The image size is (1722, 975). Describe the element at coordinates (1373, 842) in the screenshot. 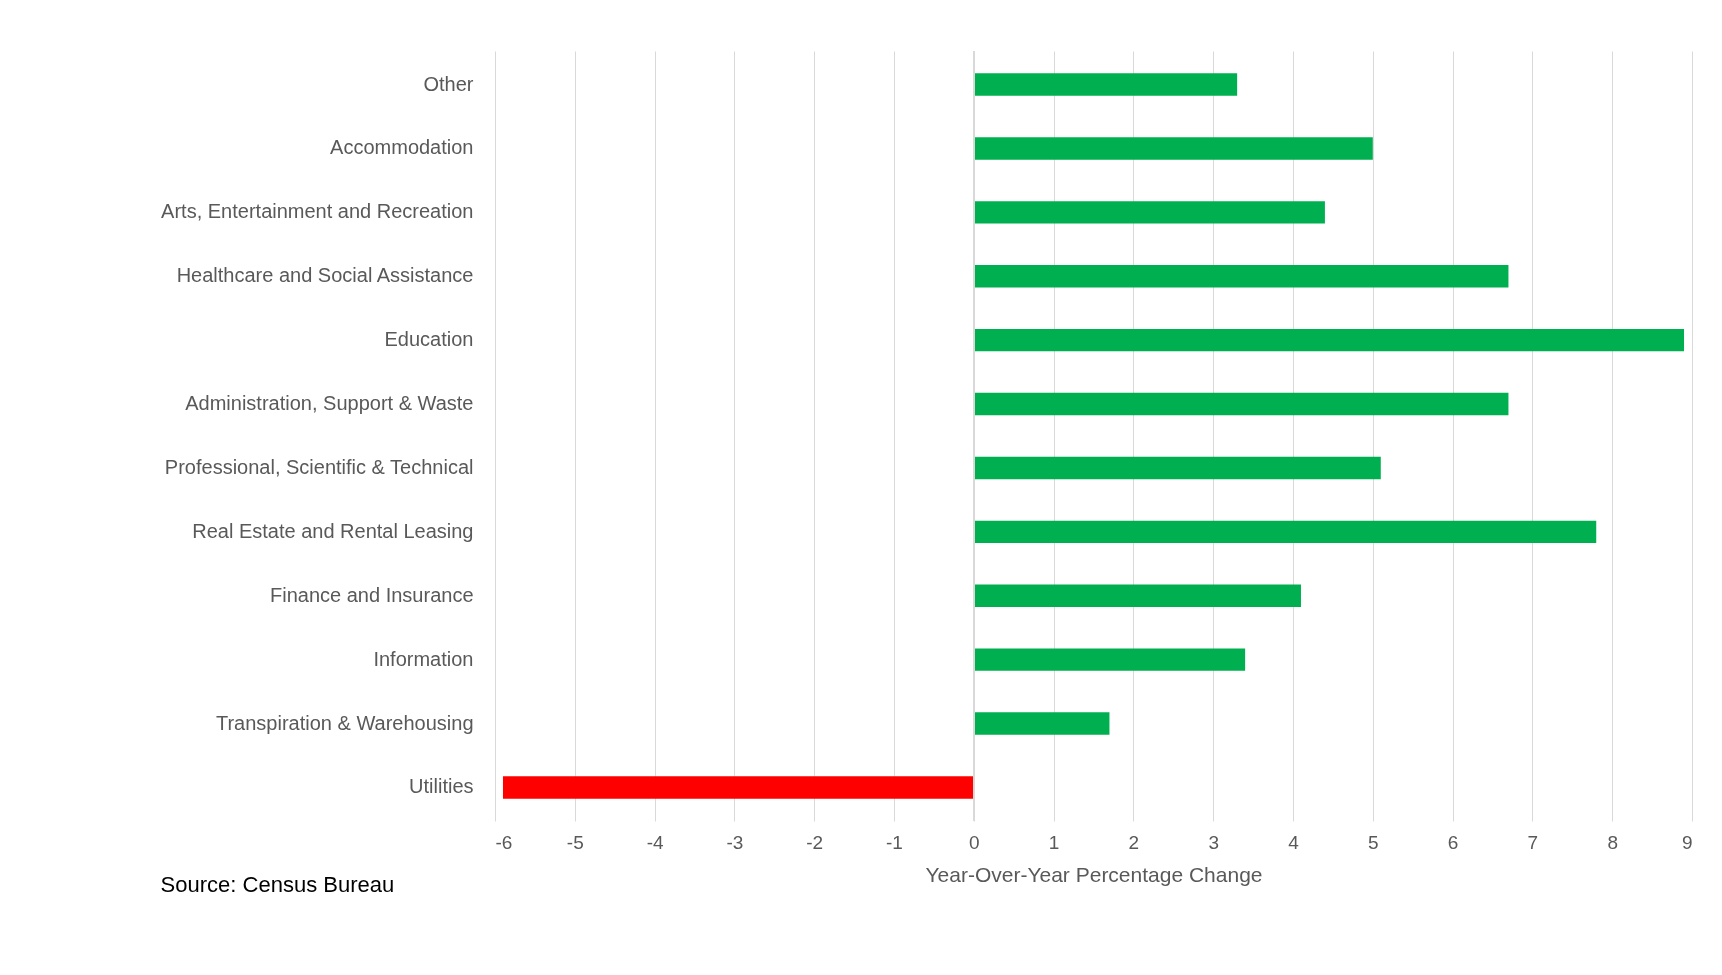

I see `x-tick-label: 5` at that location.